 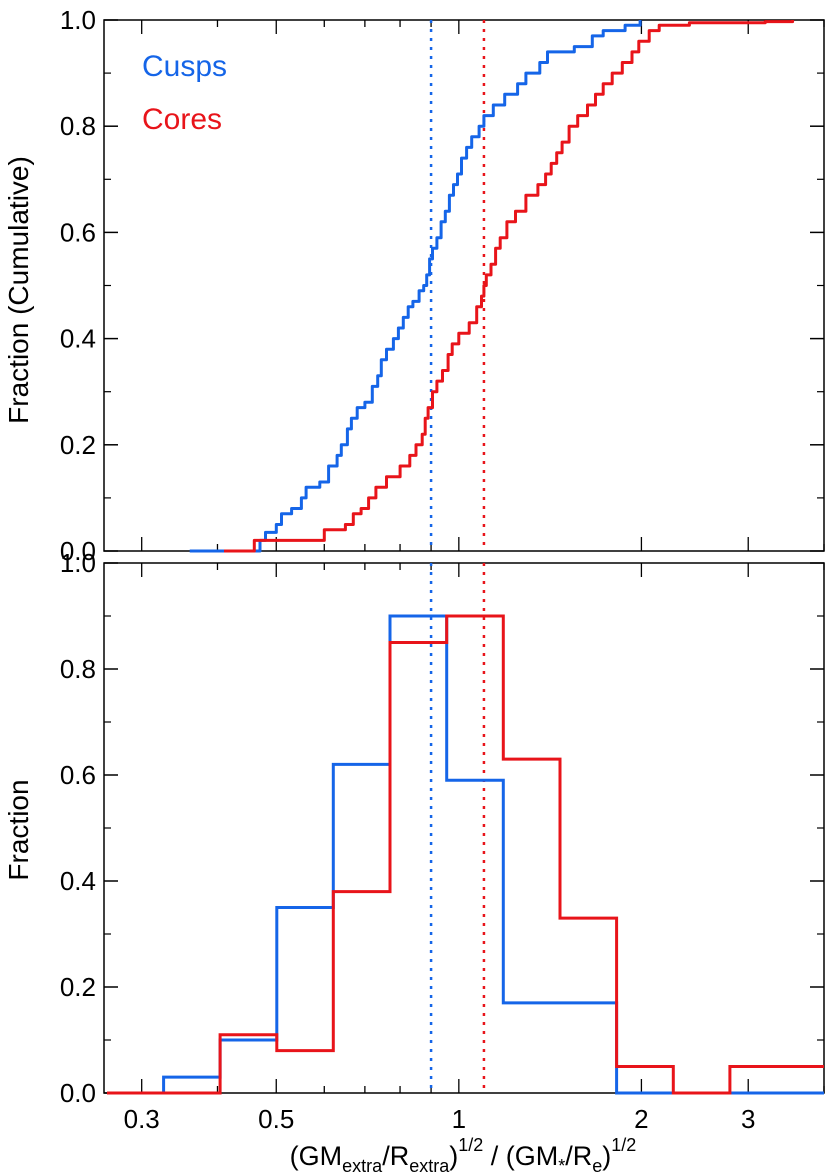 I want to click on top-ylabel: Fraction (Cumulative), so click(x=18, y=290).